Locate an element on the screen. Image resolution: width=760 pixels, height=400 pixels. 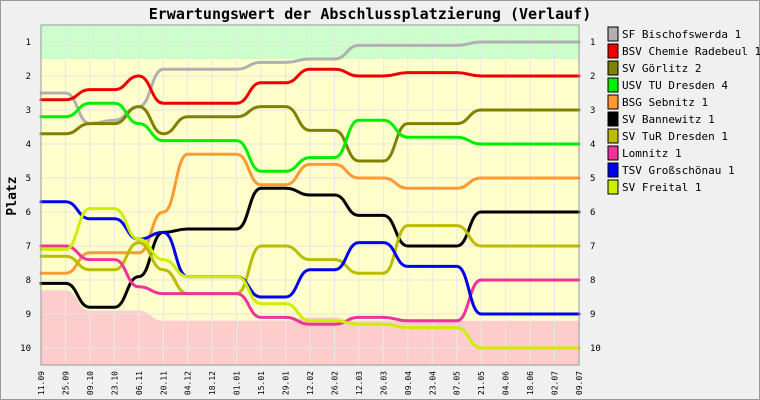
y-tick-label-left: 3 is located at coordinates (28, 111).